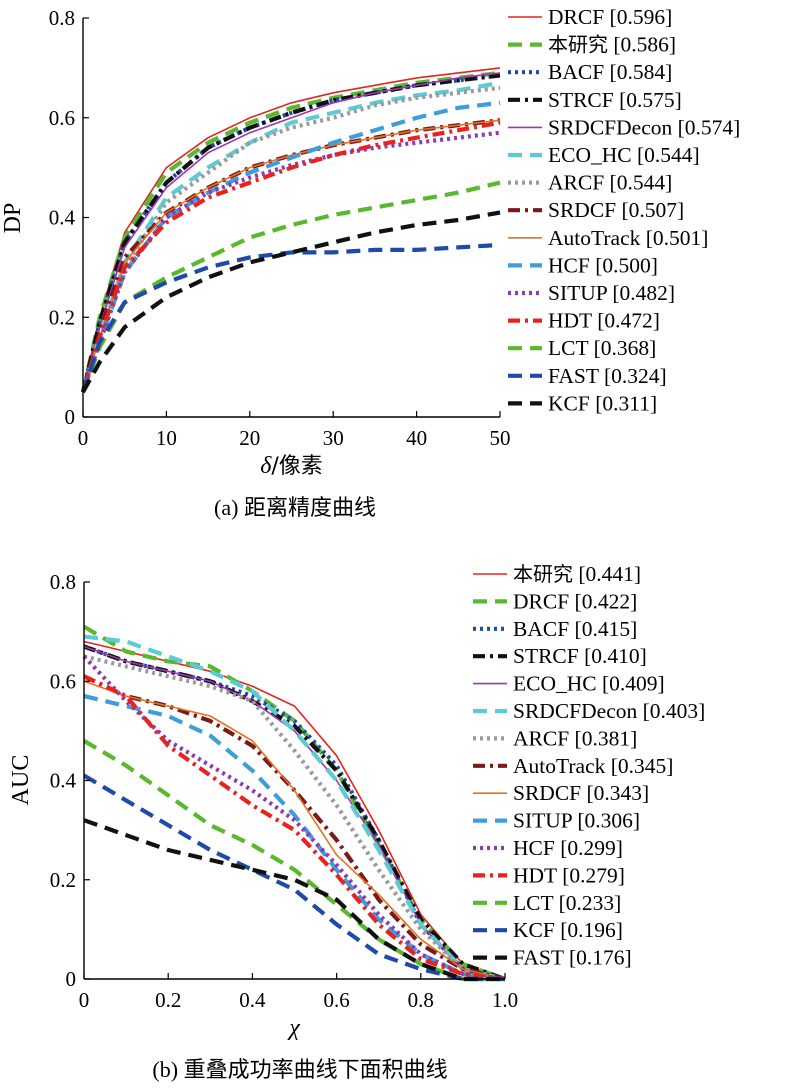  What do you see at coordinates (639, 766) in the screenshot?
I see `auc-legend-series-score: [0.345]` at bounding box center [639, 766].